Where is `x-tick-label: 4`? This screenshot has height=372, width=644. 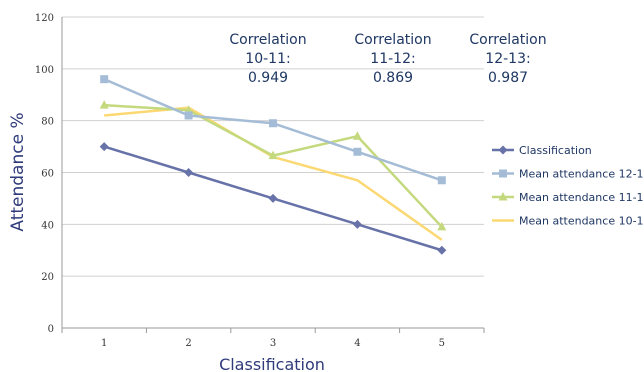 x-tick-label: 4 is located at coordinates (357, 343).